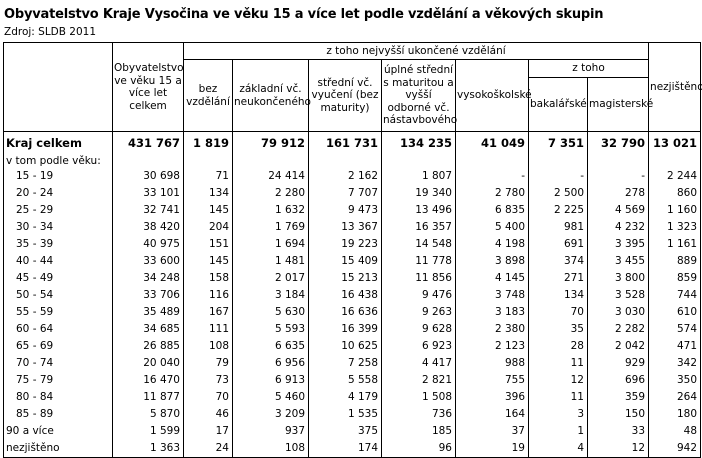 The height and width of the screenshot is (458, 702). What do you see at coordinates (208, 278) in the screenshot?
I see `table-cell: 158` at bounding box center [208, 278].